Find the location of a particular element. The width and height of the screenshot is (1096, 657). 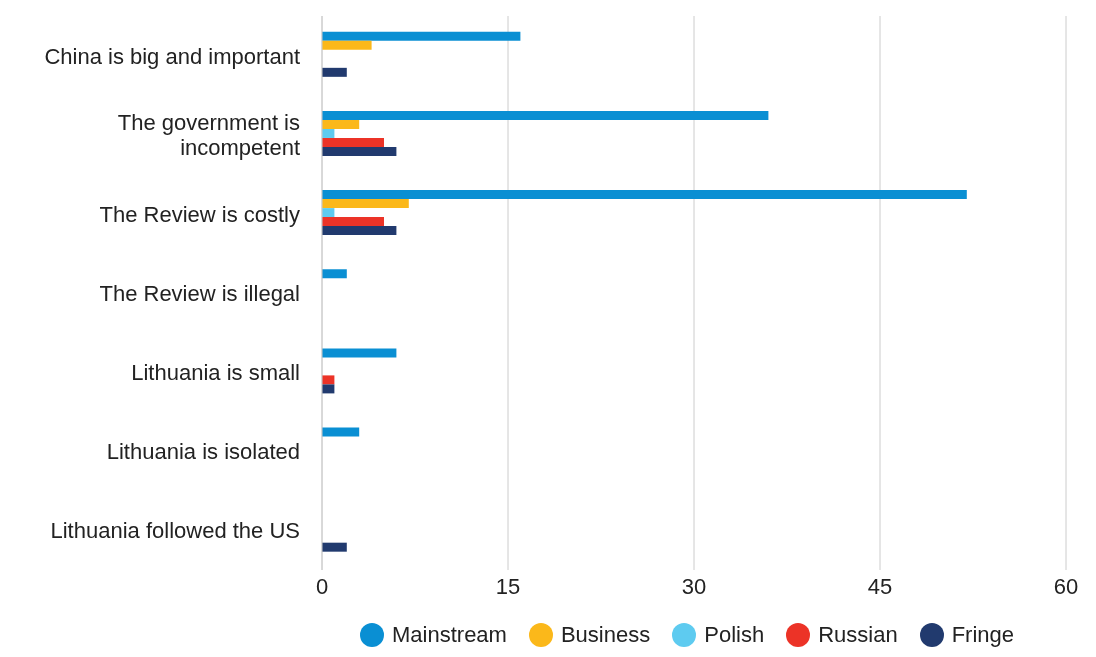

x-tick-label: 45 is located at coordinates (880, 586).